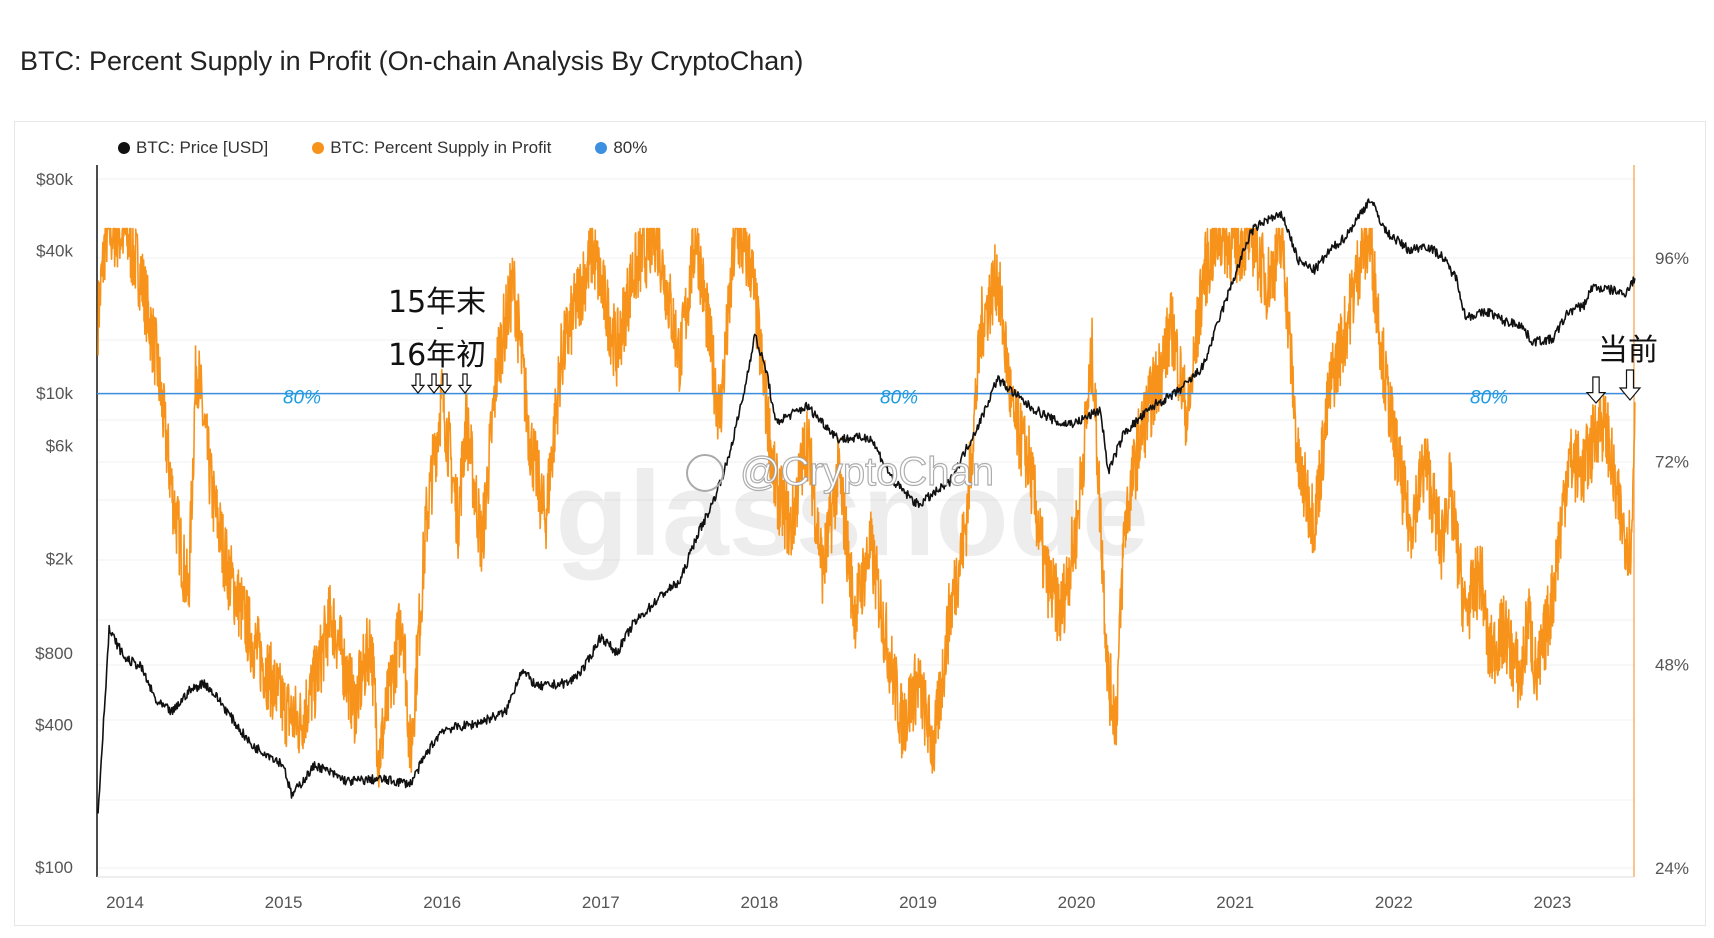  What do you see at coordinates (440, 327) in the screenshot?
I see `annotation-dash: -` at bounding box center [440, 327].